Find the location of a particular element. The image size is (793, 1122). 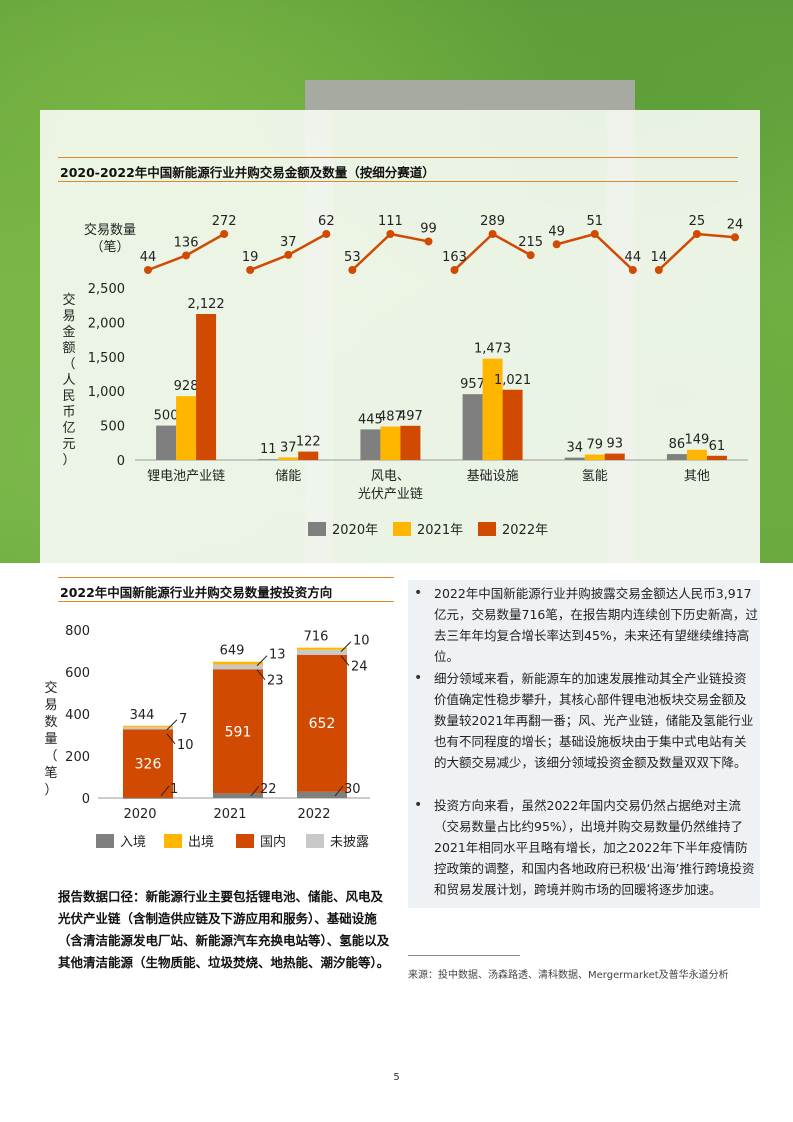

chart2-ytick-label: 200 is located at coordinates (77, 757).